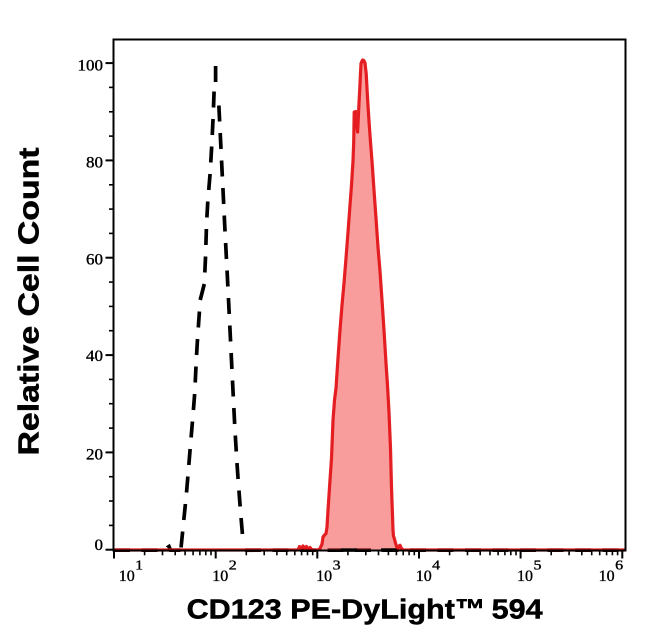 This screenshot has height=641, width=646. I want to click on svg-text: 4, so click(436, 564).